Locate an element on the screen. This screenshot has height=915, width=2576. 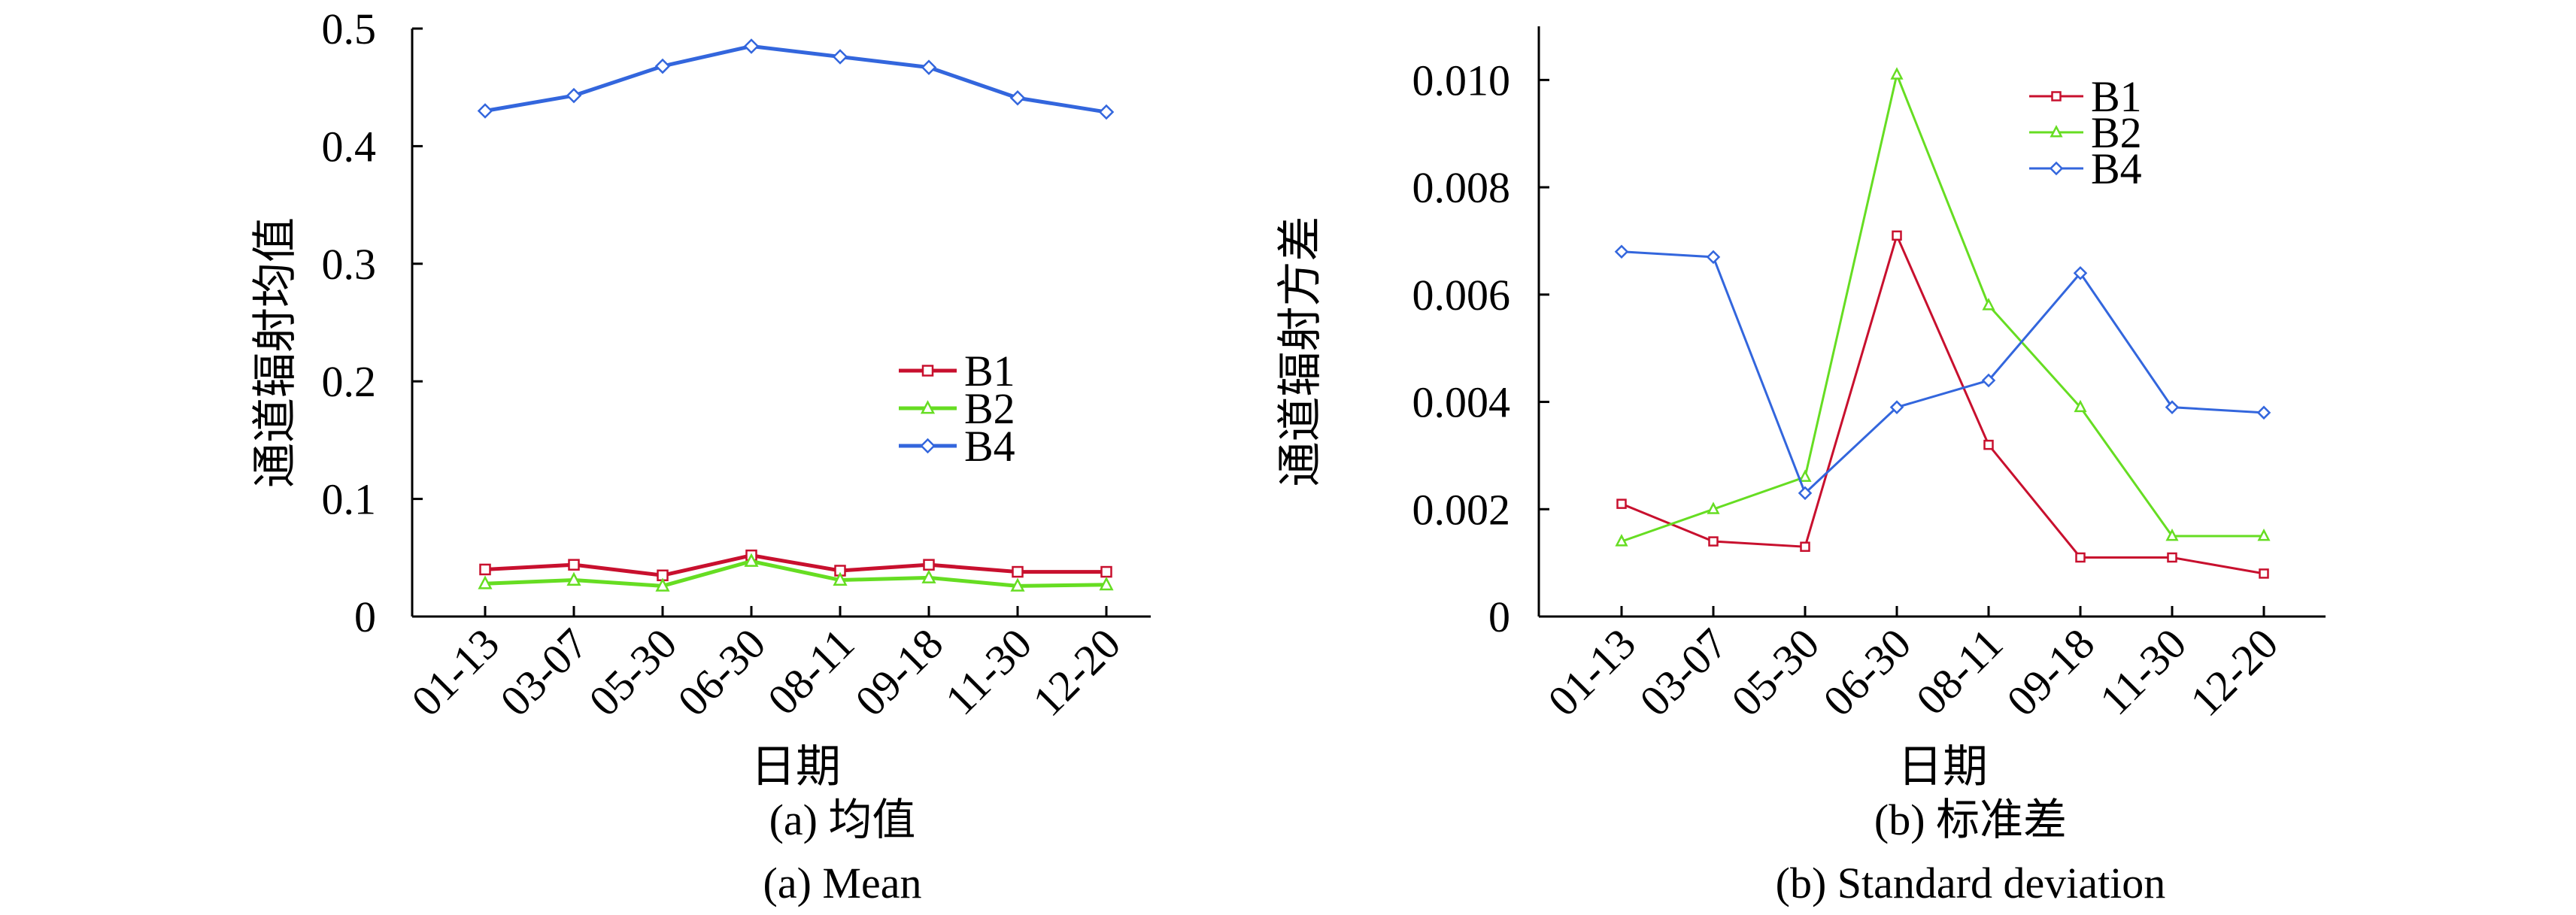
x-tick-label: 11-30 is located at coordinates (2142, 671).